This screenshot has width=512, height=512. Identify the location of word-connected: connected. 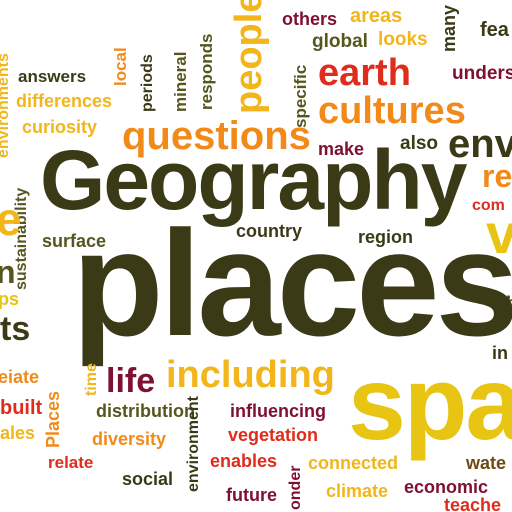
(353, 463).